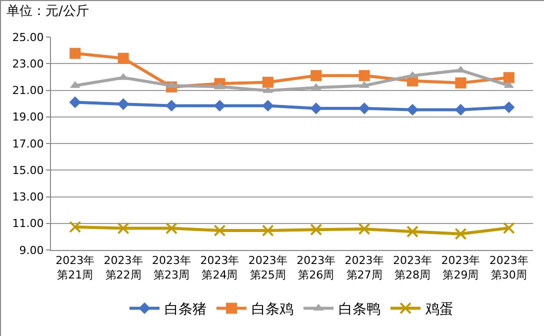  Describe the element at coordinates (28, 197) in the screenshot. I see `y-tick-label: 13.00` at that location.